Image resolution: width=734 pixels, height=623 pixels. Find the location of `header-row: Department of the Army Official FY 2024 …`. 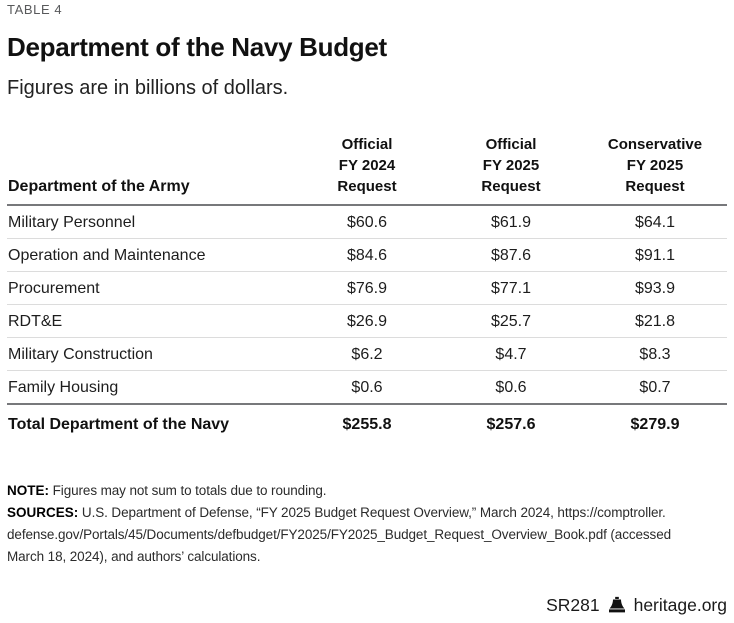

header-row: Department of the Army Official FY 2024 … is located at coordinates (367, 170).